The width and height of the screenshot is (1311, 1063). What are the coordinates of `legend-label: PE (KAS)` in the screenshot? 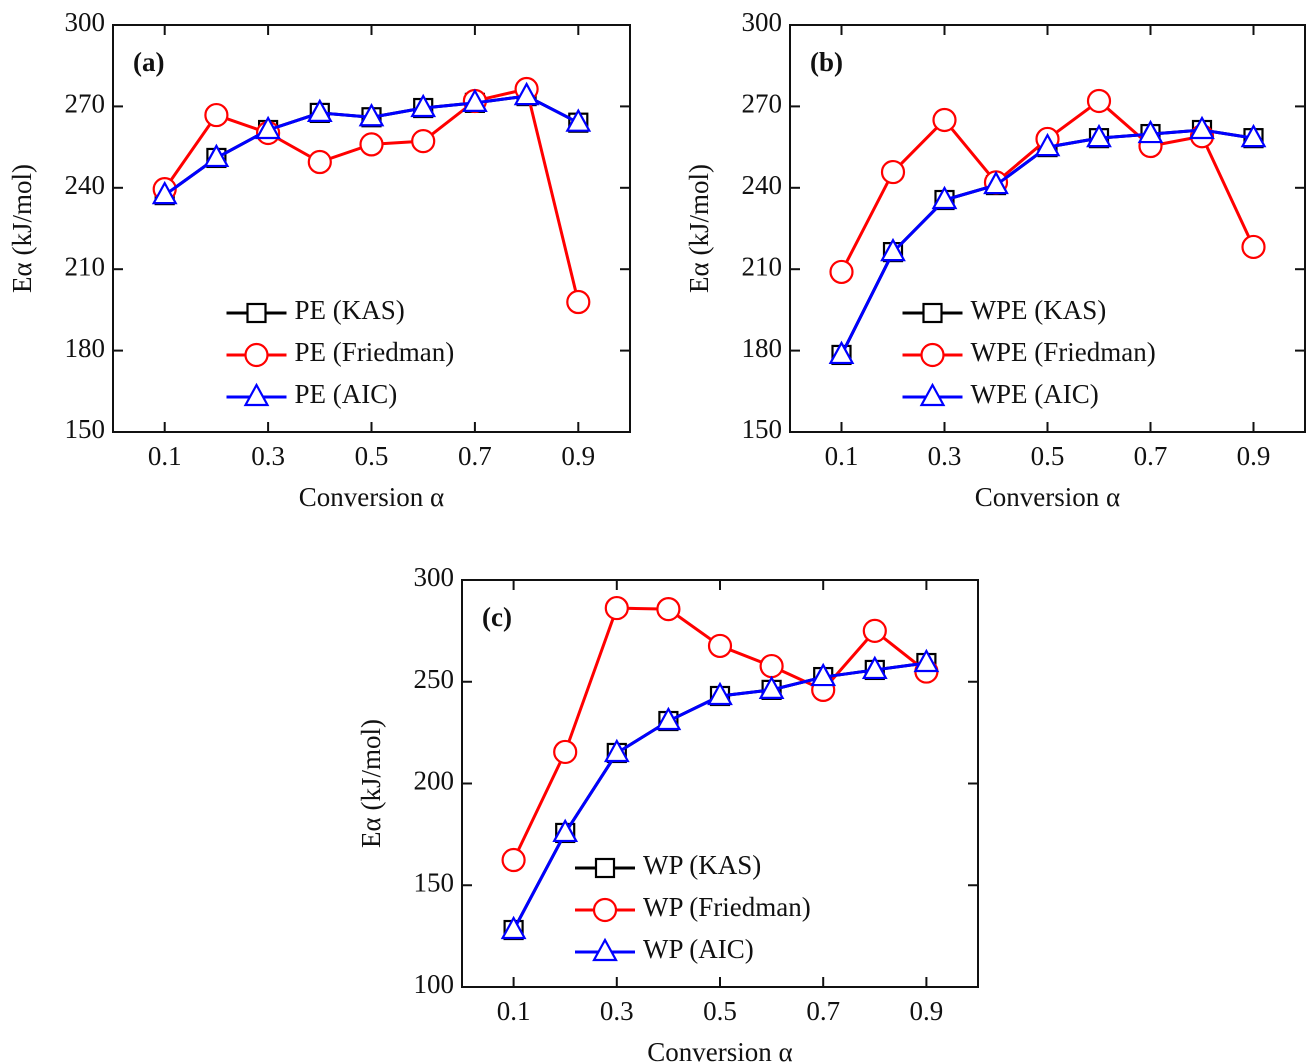 It's located at (350, 310).